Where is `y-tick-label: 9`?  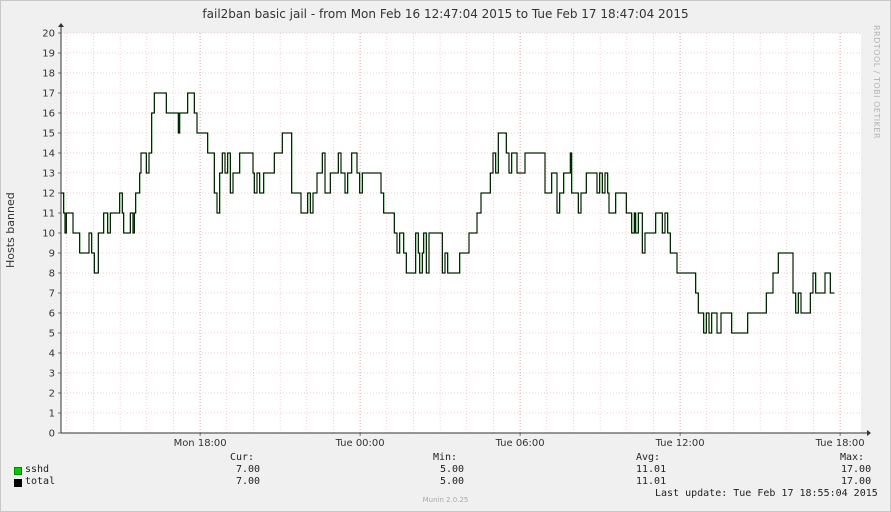
y-tick-label: 9 is located at coordinates (52, 254).